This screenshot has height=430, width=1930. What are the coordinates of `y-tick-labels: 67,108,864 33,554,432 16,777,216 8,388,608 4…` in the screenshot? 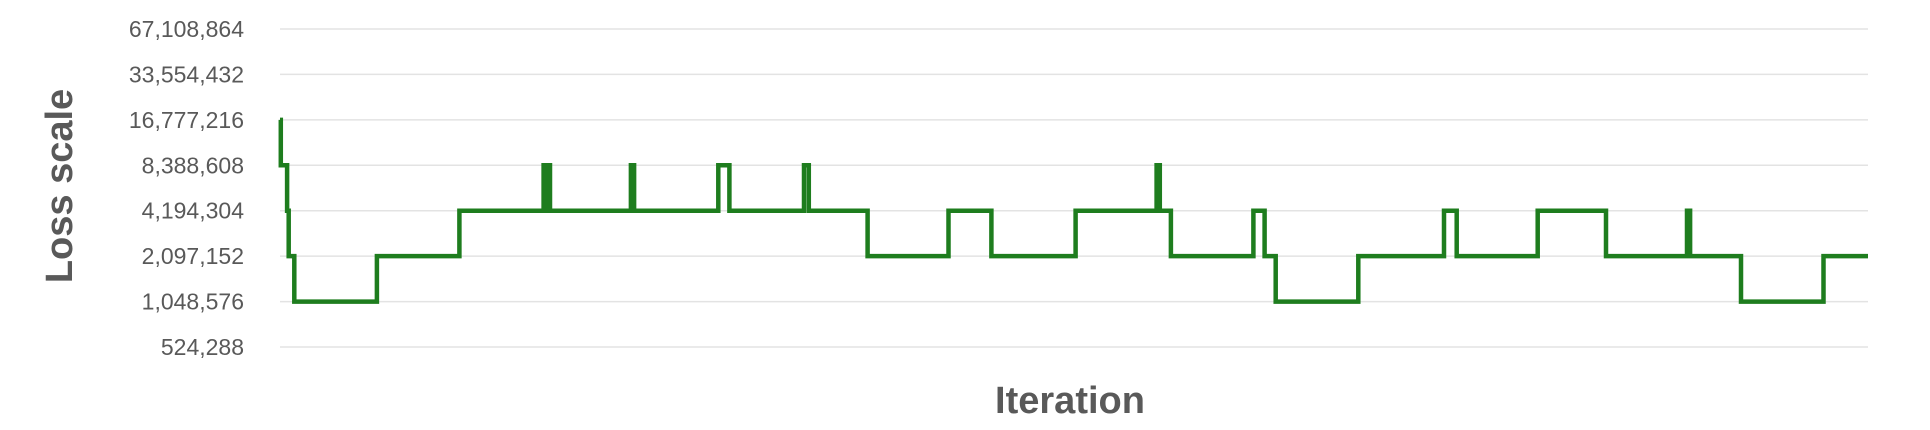 It's located at (186, 188).